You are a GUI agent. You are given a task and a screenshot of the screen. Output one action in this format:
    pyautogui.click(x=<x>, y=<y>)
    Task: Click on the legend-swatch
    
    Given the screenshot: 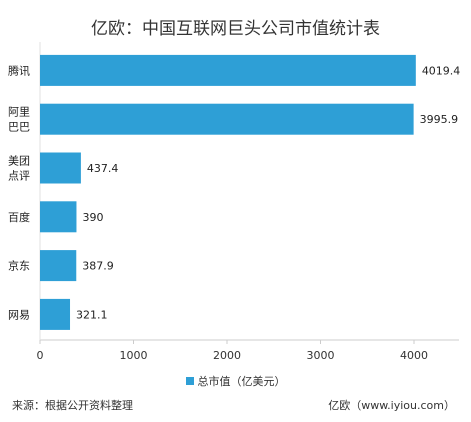 What is the action you would take?
    pyautogui.click(x=189, y=381)
    